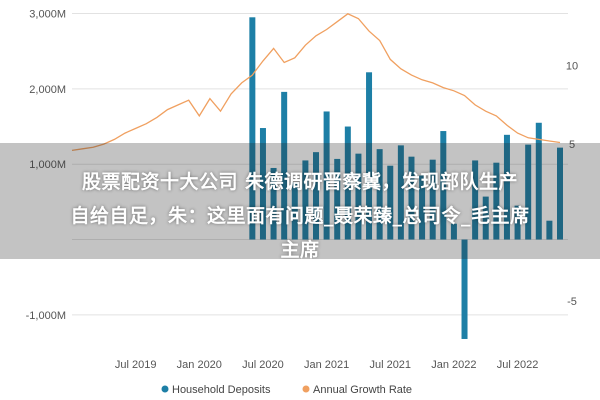 The height and width of the screenshot is (400, 600). What do you see at coordinates (47, 15) in the screenshot?
I see `left-tick-label: 3,000M` at bounding box center [47, 15].